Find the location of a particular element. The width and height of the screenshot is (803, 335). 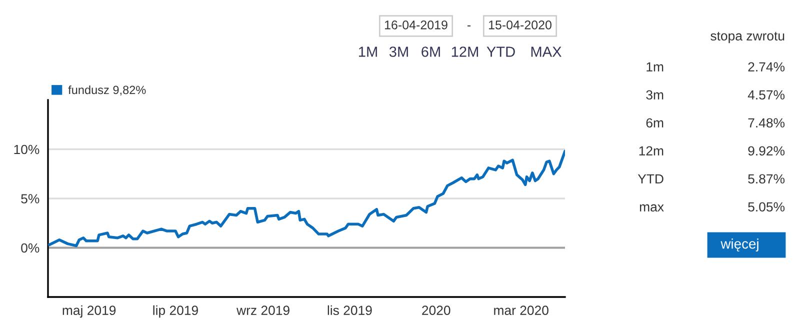

category-label: 12m is located at coordinates (651, 151).